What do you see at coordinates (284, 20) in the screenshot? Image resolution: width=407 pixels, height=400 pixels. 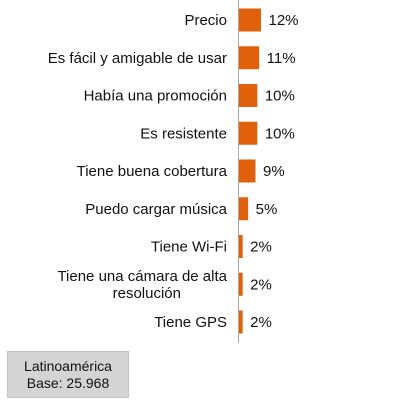 I see `data-label: 12%` at bounding box center [284, 20].